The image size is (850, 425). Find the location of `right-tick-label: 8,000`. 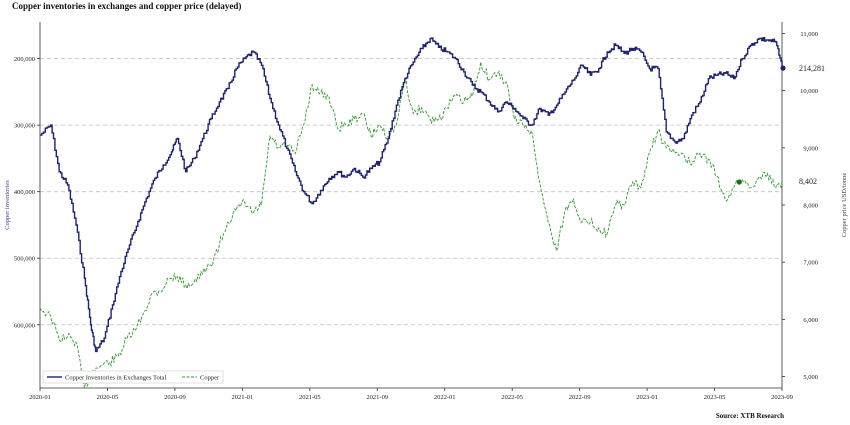

right-tick-label: 8,000 is located at coordinates (810, 206).